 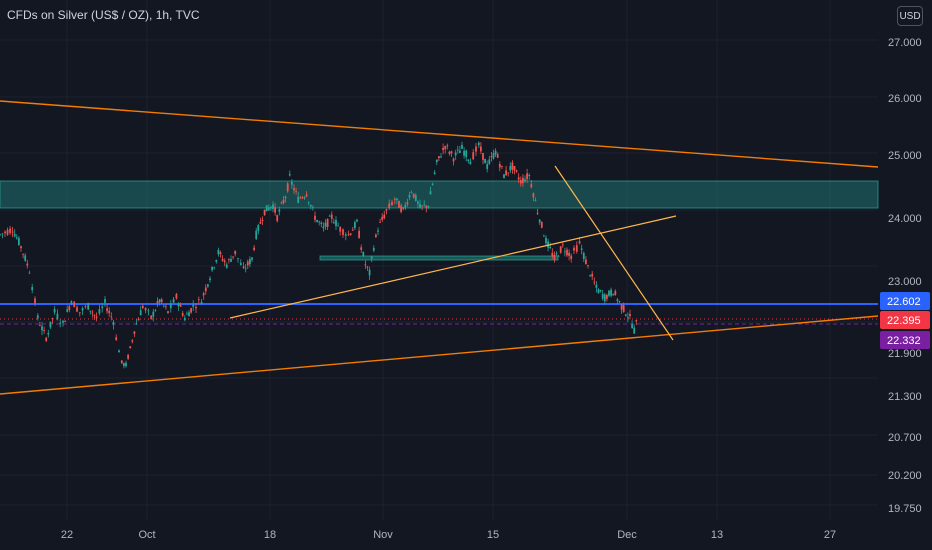 I want to click on x-tick-label: 27, so click(x=830, y=535).